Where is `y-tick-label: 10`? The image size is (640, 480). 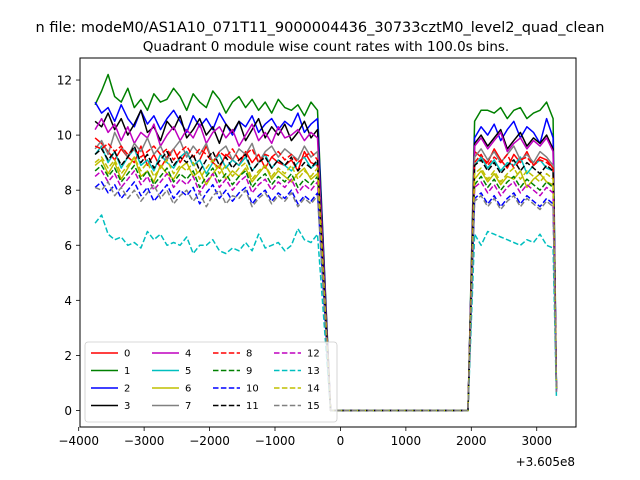 y-tick-label: 10 is located at coordinates (64, 136).